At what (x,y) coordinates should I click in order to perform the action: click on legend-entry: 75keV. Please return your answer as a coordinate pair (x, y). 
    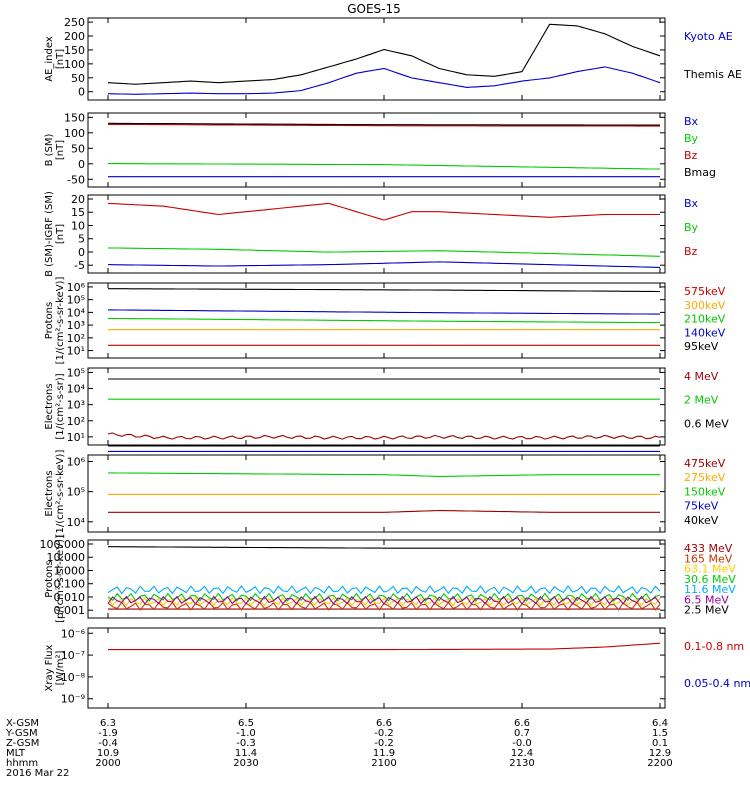
    Looking at the image, I should click on (701, 506).